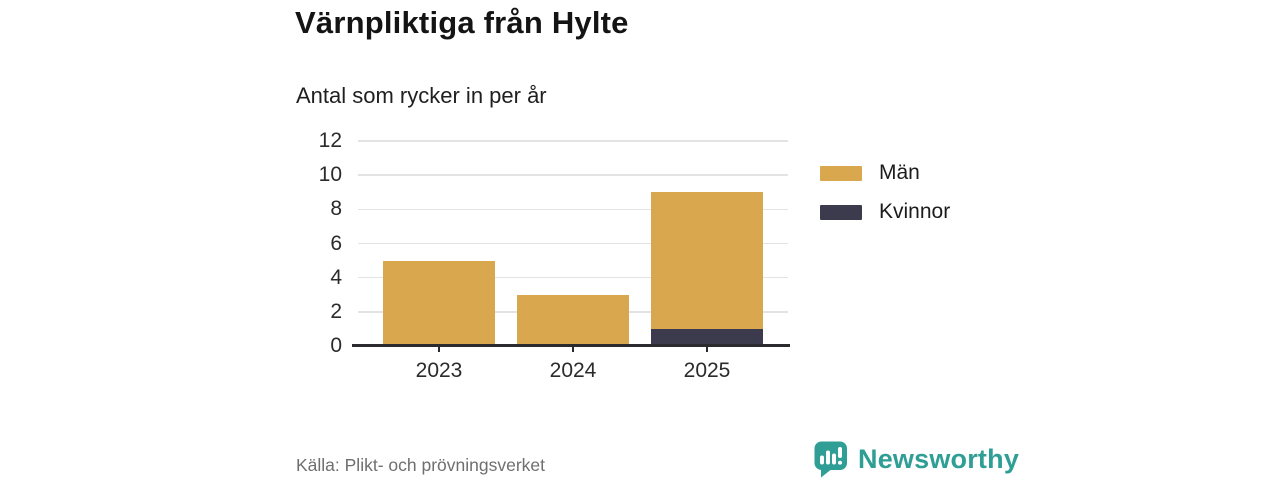 This screenshot has height=480, width=1280. Describe the element at coordinates (899, 172) in the screenshot. I see `legend-label-man: Män` at that location.